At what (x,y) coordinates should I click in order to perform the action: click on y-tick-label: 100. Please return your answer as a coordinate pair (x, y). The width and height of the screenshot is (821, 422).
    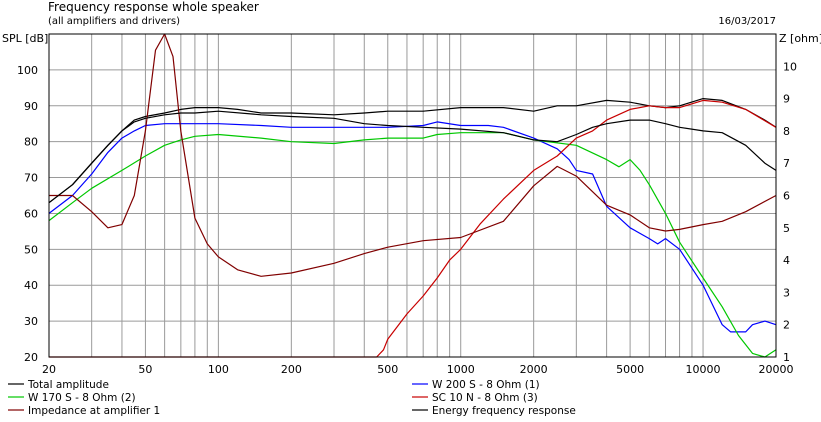
    Looking at the image, I should click on (27, 70).